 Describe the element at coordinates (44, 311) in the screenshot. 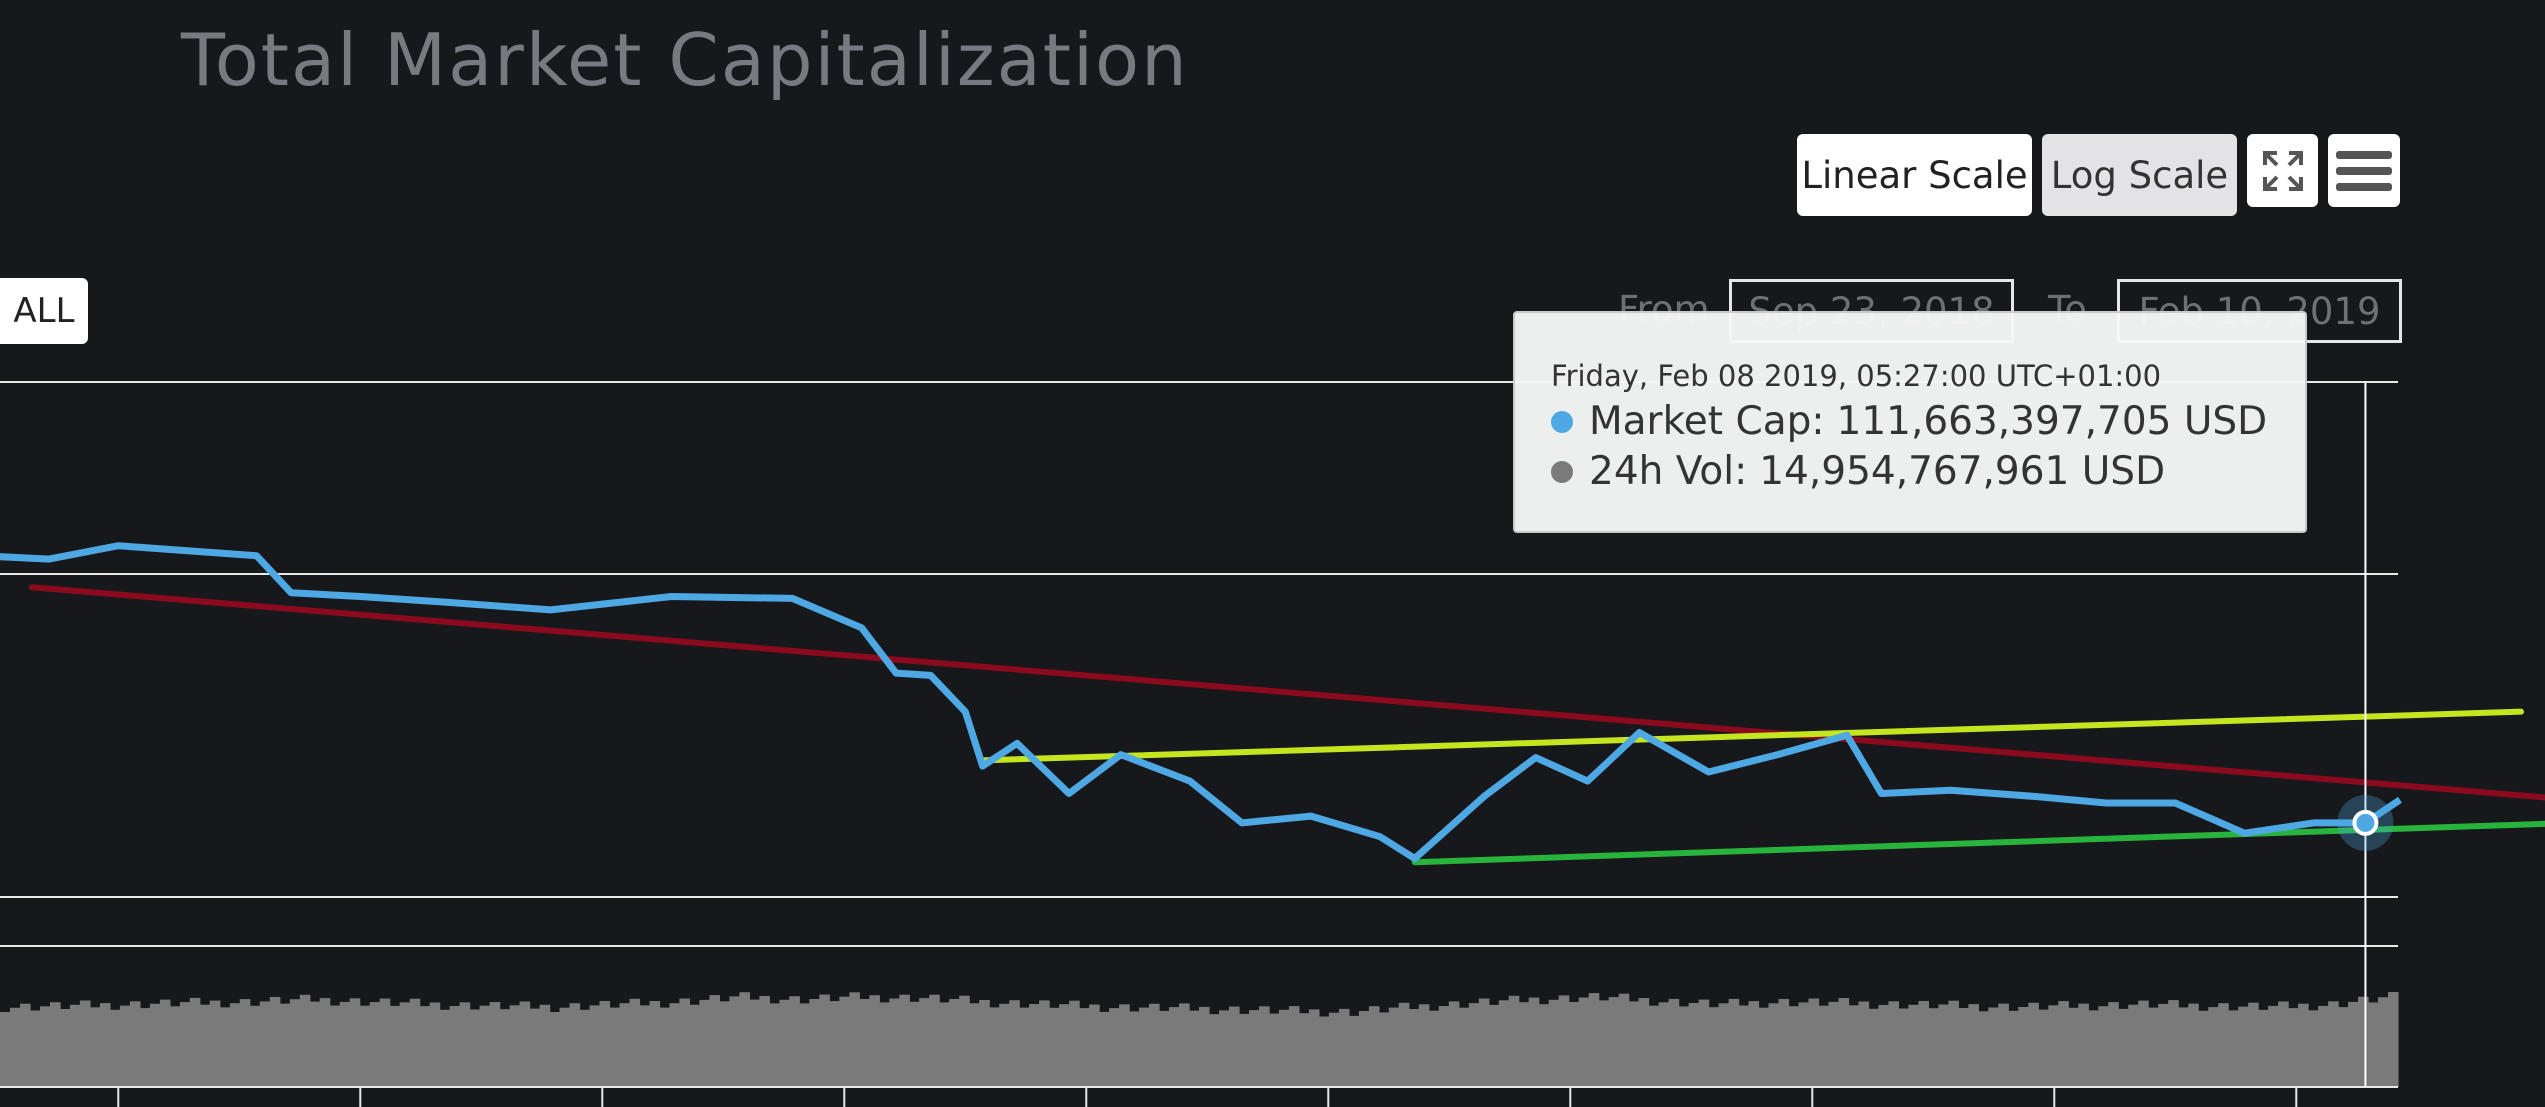

I see `range-all-button: ALL` at that location.